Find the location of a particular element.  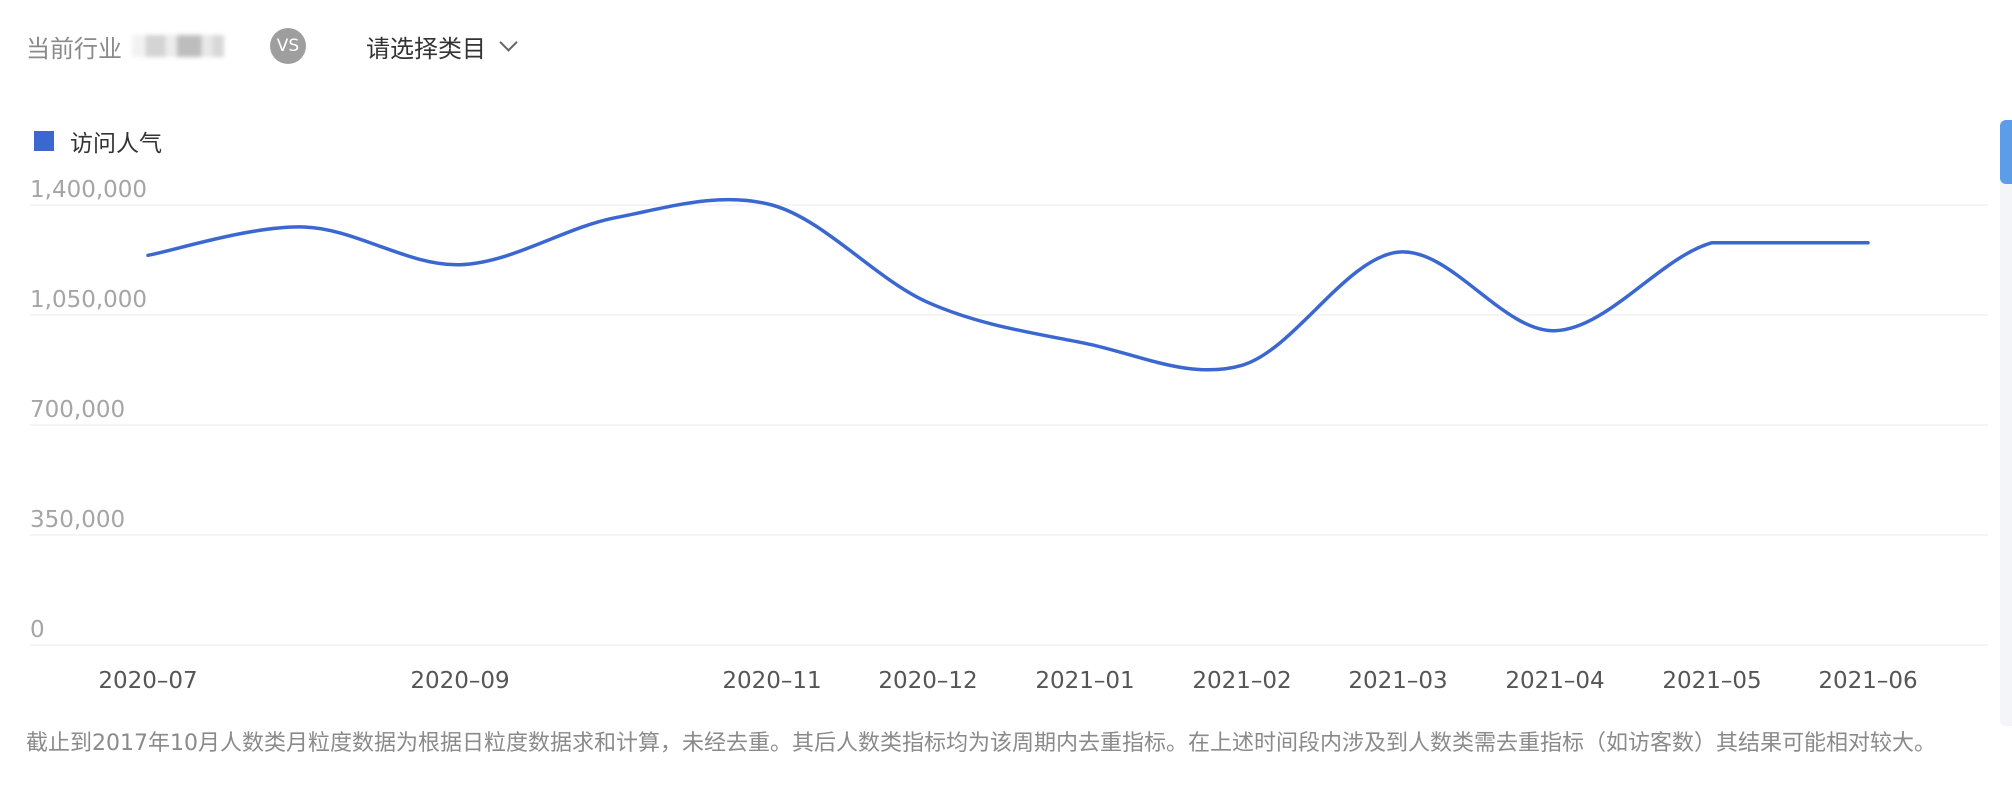

x-tick-label: 2020–09 is located at coordinates (459, 681).